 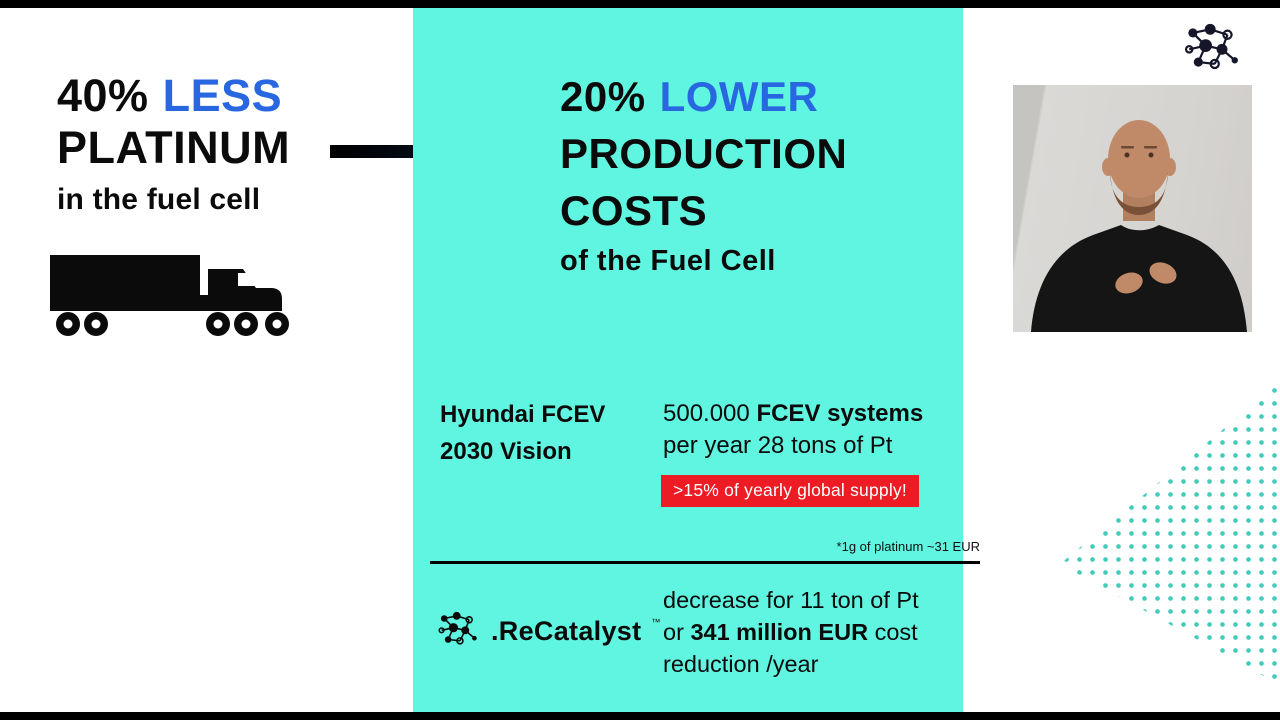 I want to click on left-headline-line1: 40% LESS, so click(x=173, y=96).